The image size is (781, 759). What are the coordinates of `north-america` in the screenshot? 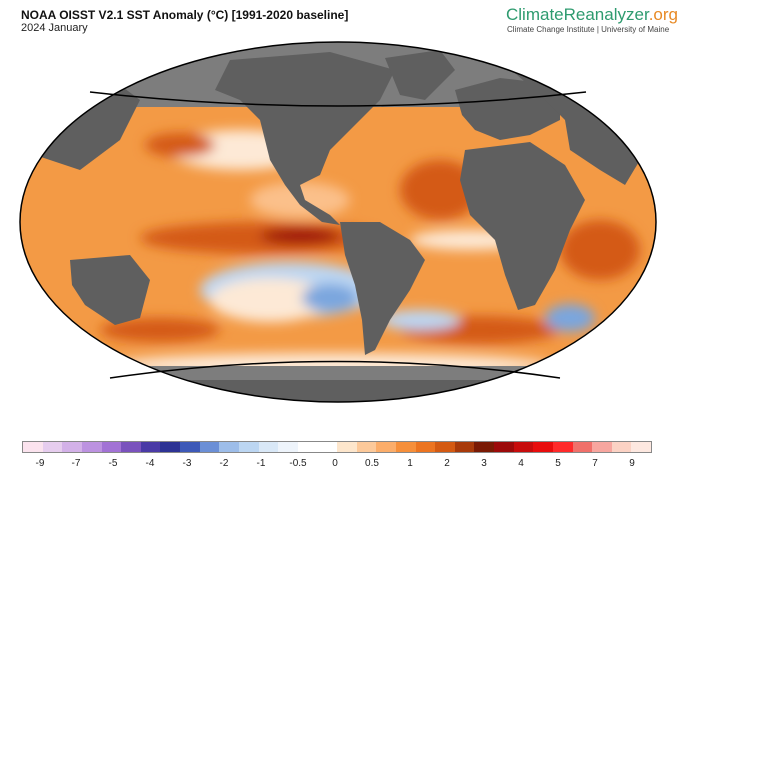 It's located at (305, 138).